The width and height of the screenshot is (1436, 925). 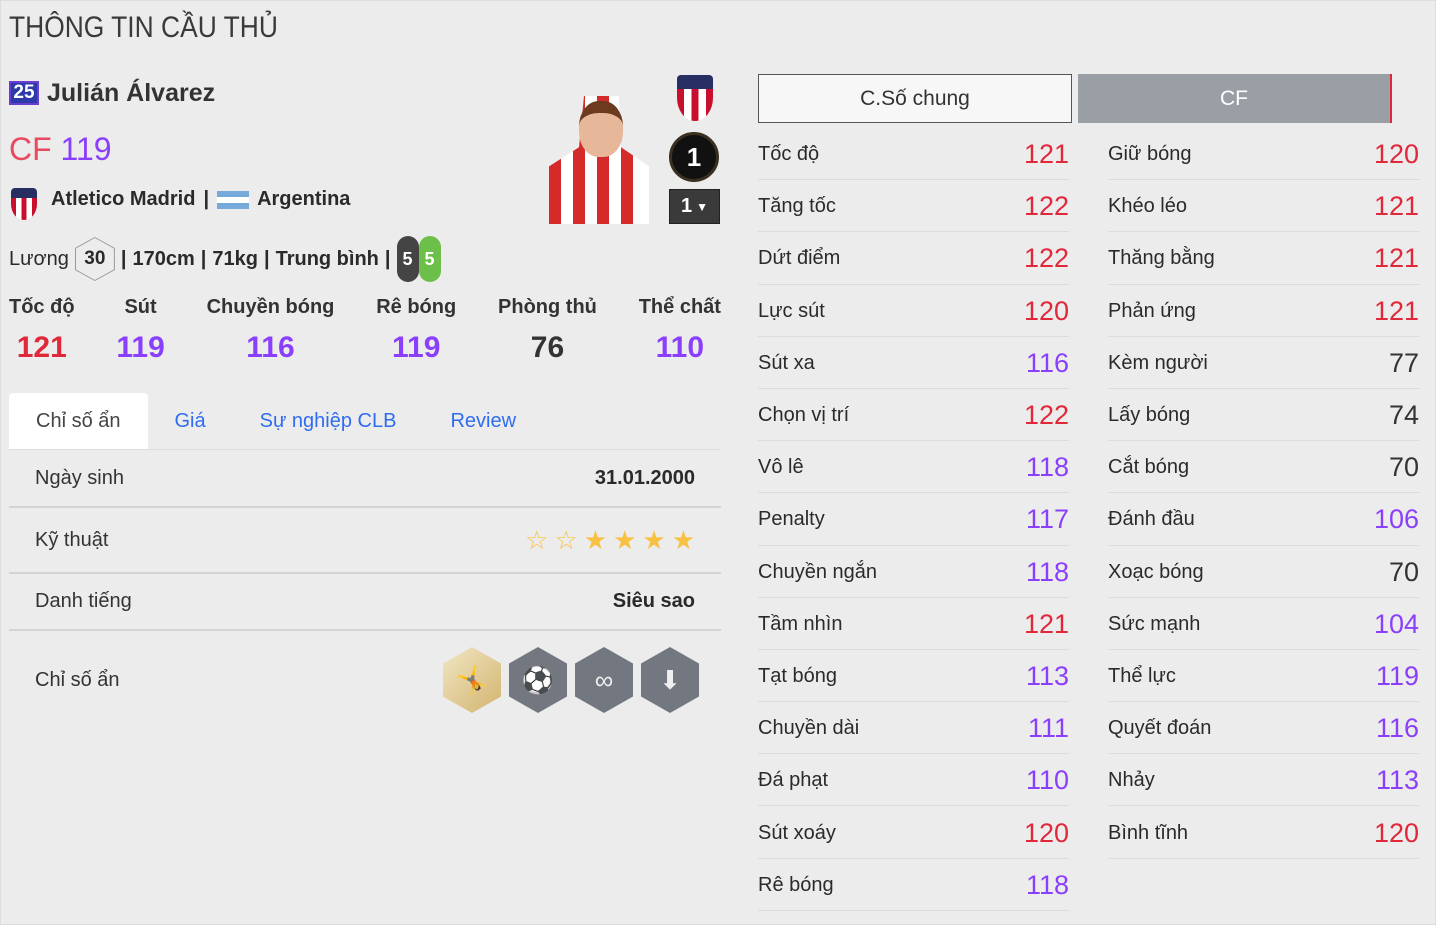 What do you see at coordinates (800, 623) in the screenshot?
I see `attr-label: Tầm nhìn` at bounding box center [800, 623].